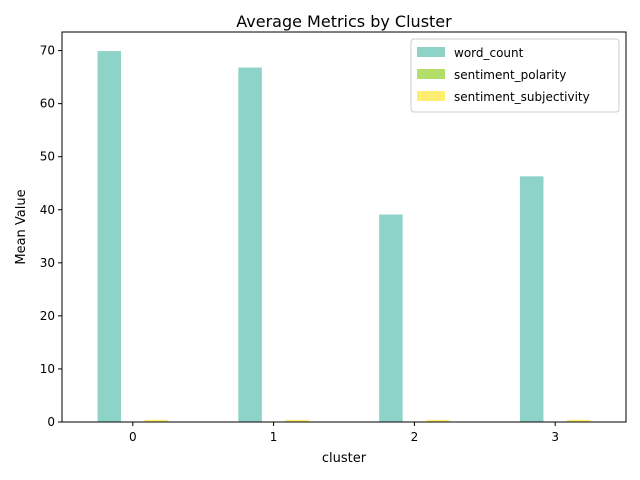 Image resolution: width=640 pixels, height=480 pixels. I want to click on y-tick-label: 30, so click(47, 263).